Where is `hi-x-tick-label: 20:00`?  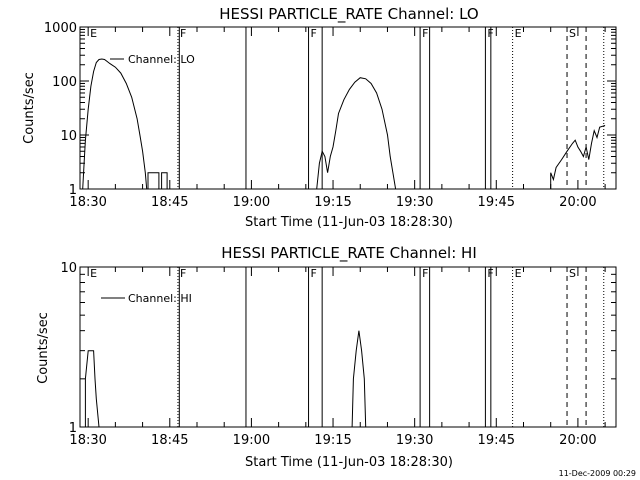
hi-x-tick-label: 20:00 is located at coordinates (577, 440).